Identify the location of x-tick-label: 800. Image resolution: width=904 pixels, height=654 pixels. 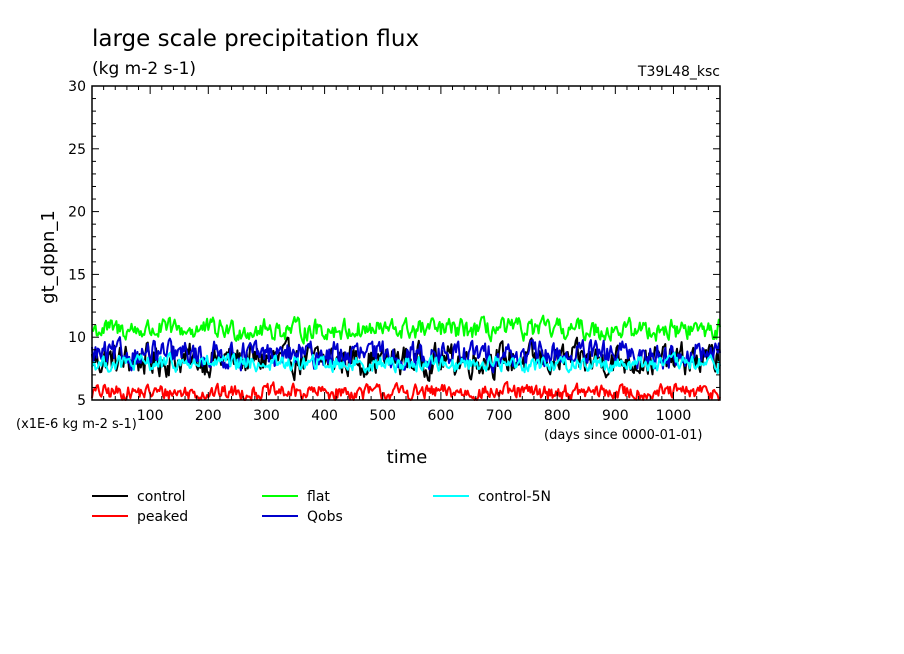
(557, 416).